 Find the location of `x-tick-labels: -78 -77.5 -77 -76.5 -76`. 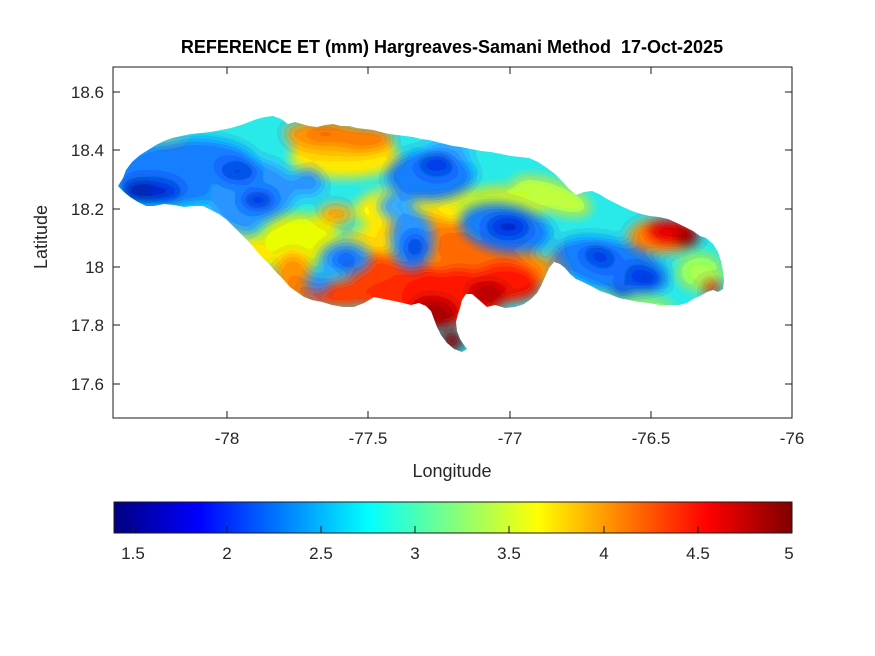

x-tick-labels: -78 -77.5 -77 -76.5 -76 is located at coordinates (510, 438).